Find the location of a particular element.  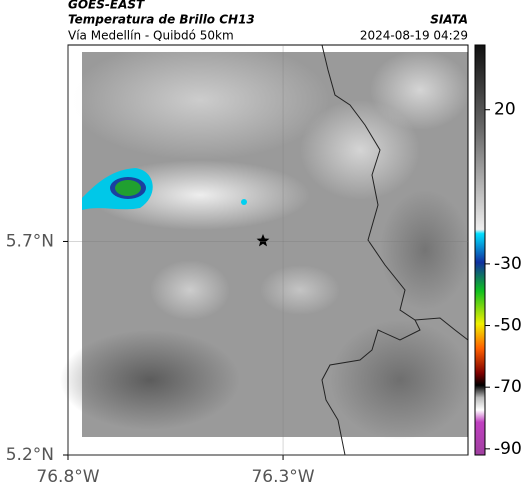

colorbar-label: -70 is located at coordinates (508, 387).